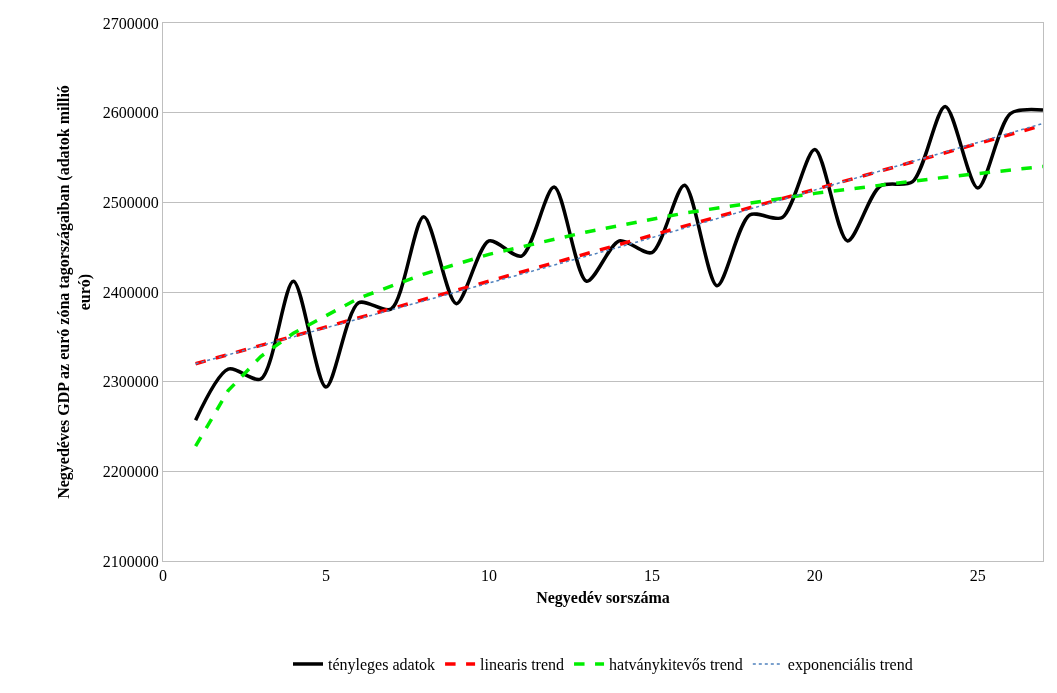 The height and width of the screenshot is (693, 1057). What do you see at coordinates (130, 202) in the screenshot?
I see `y-tick-label: 2500000` at bounding box center [130, 202].